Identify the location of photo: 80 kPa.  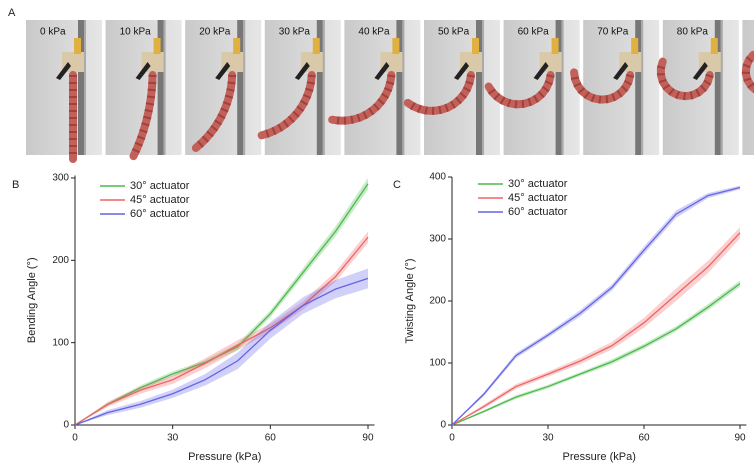
(697, 87).